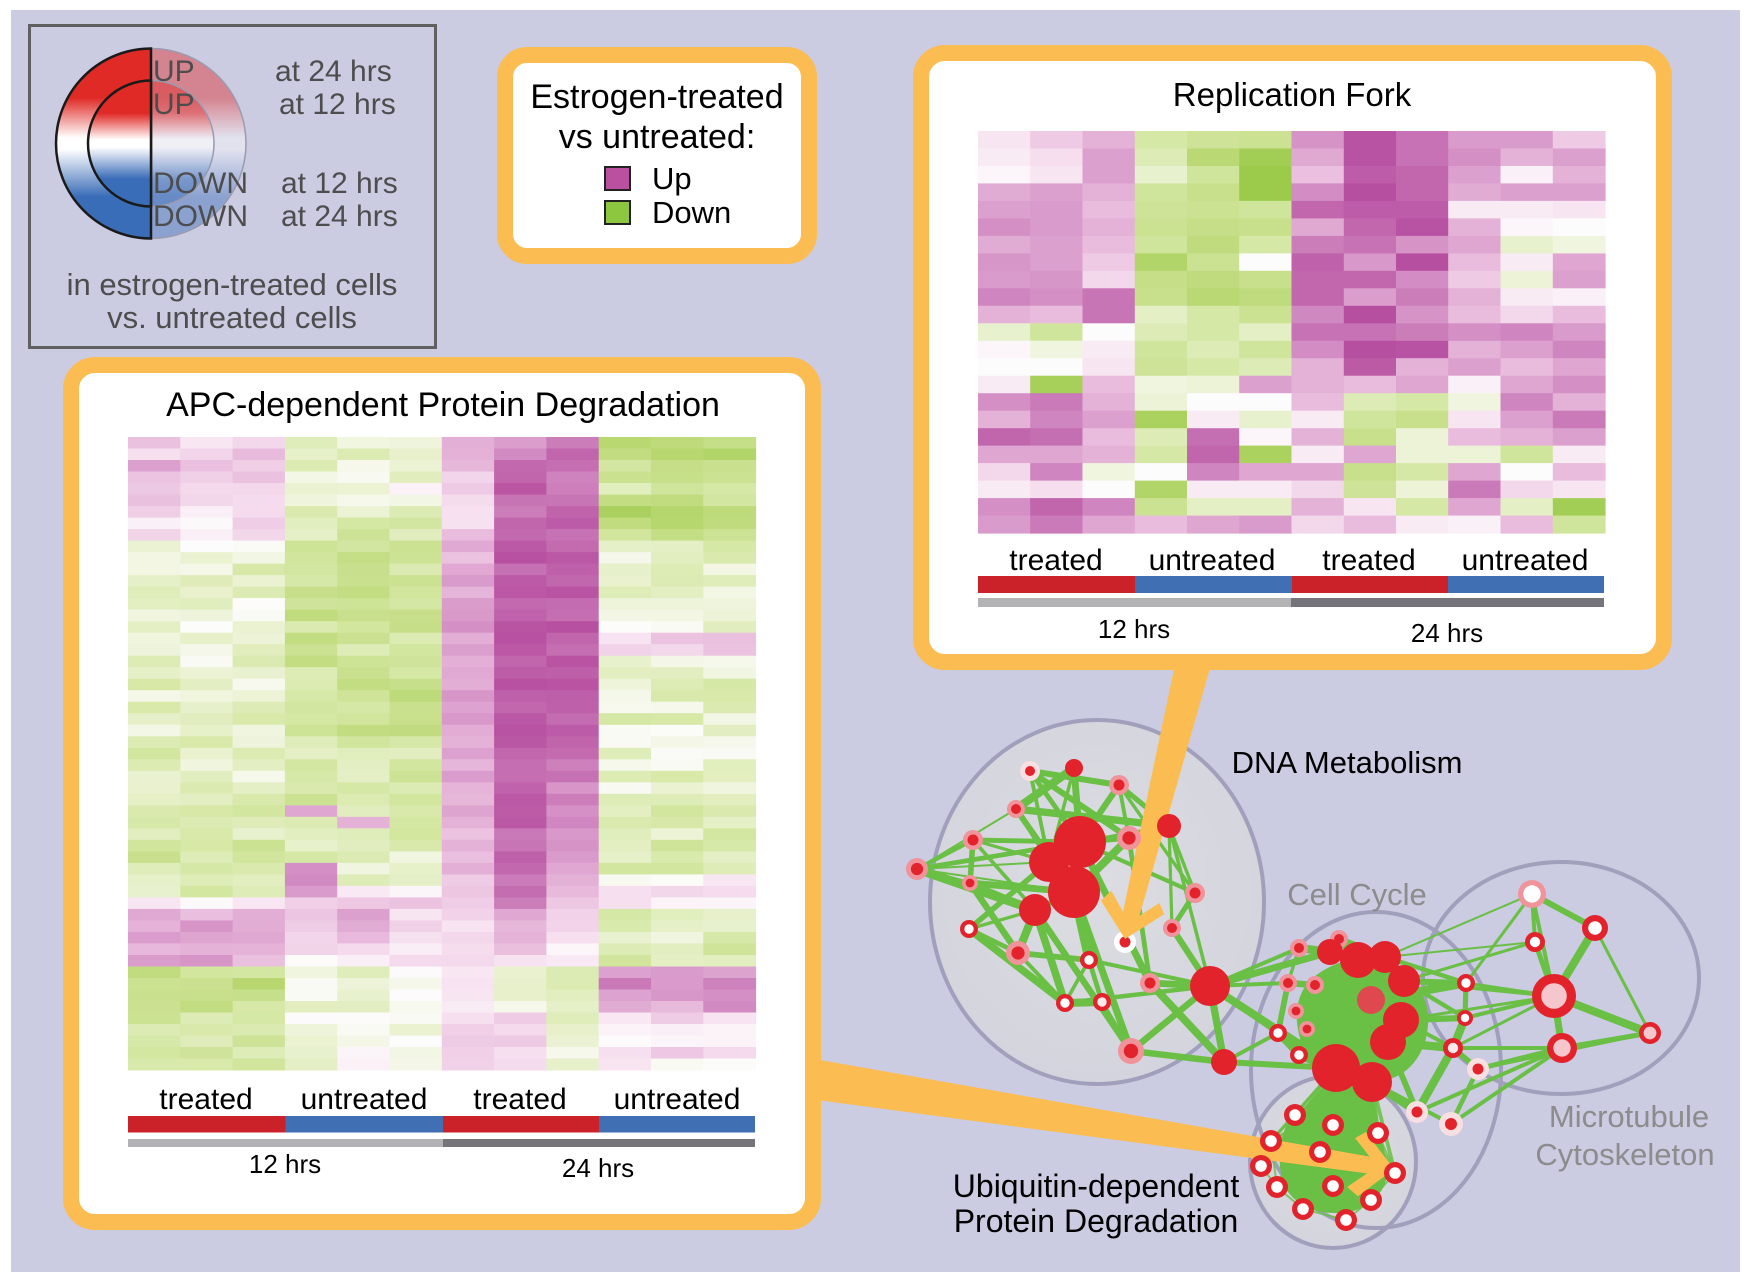  Describe the element at coordinates (1624, 1154) in the screenshot. I see `svg-text: Cytoskeleton` at that location.